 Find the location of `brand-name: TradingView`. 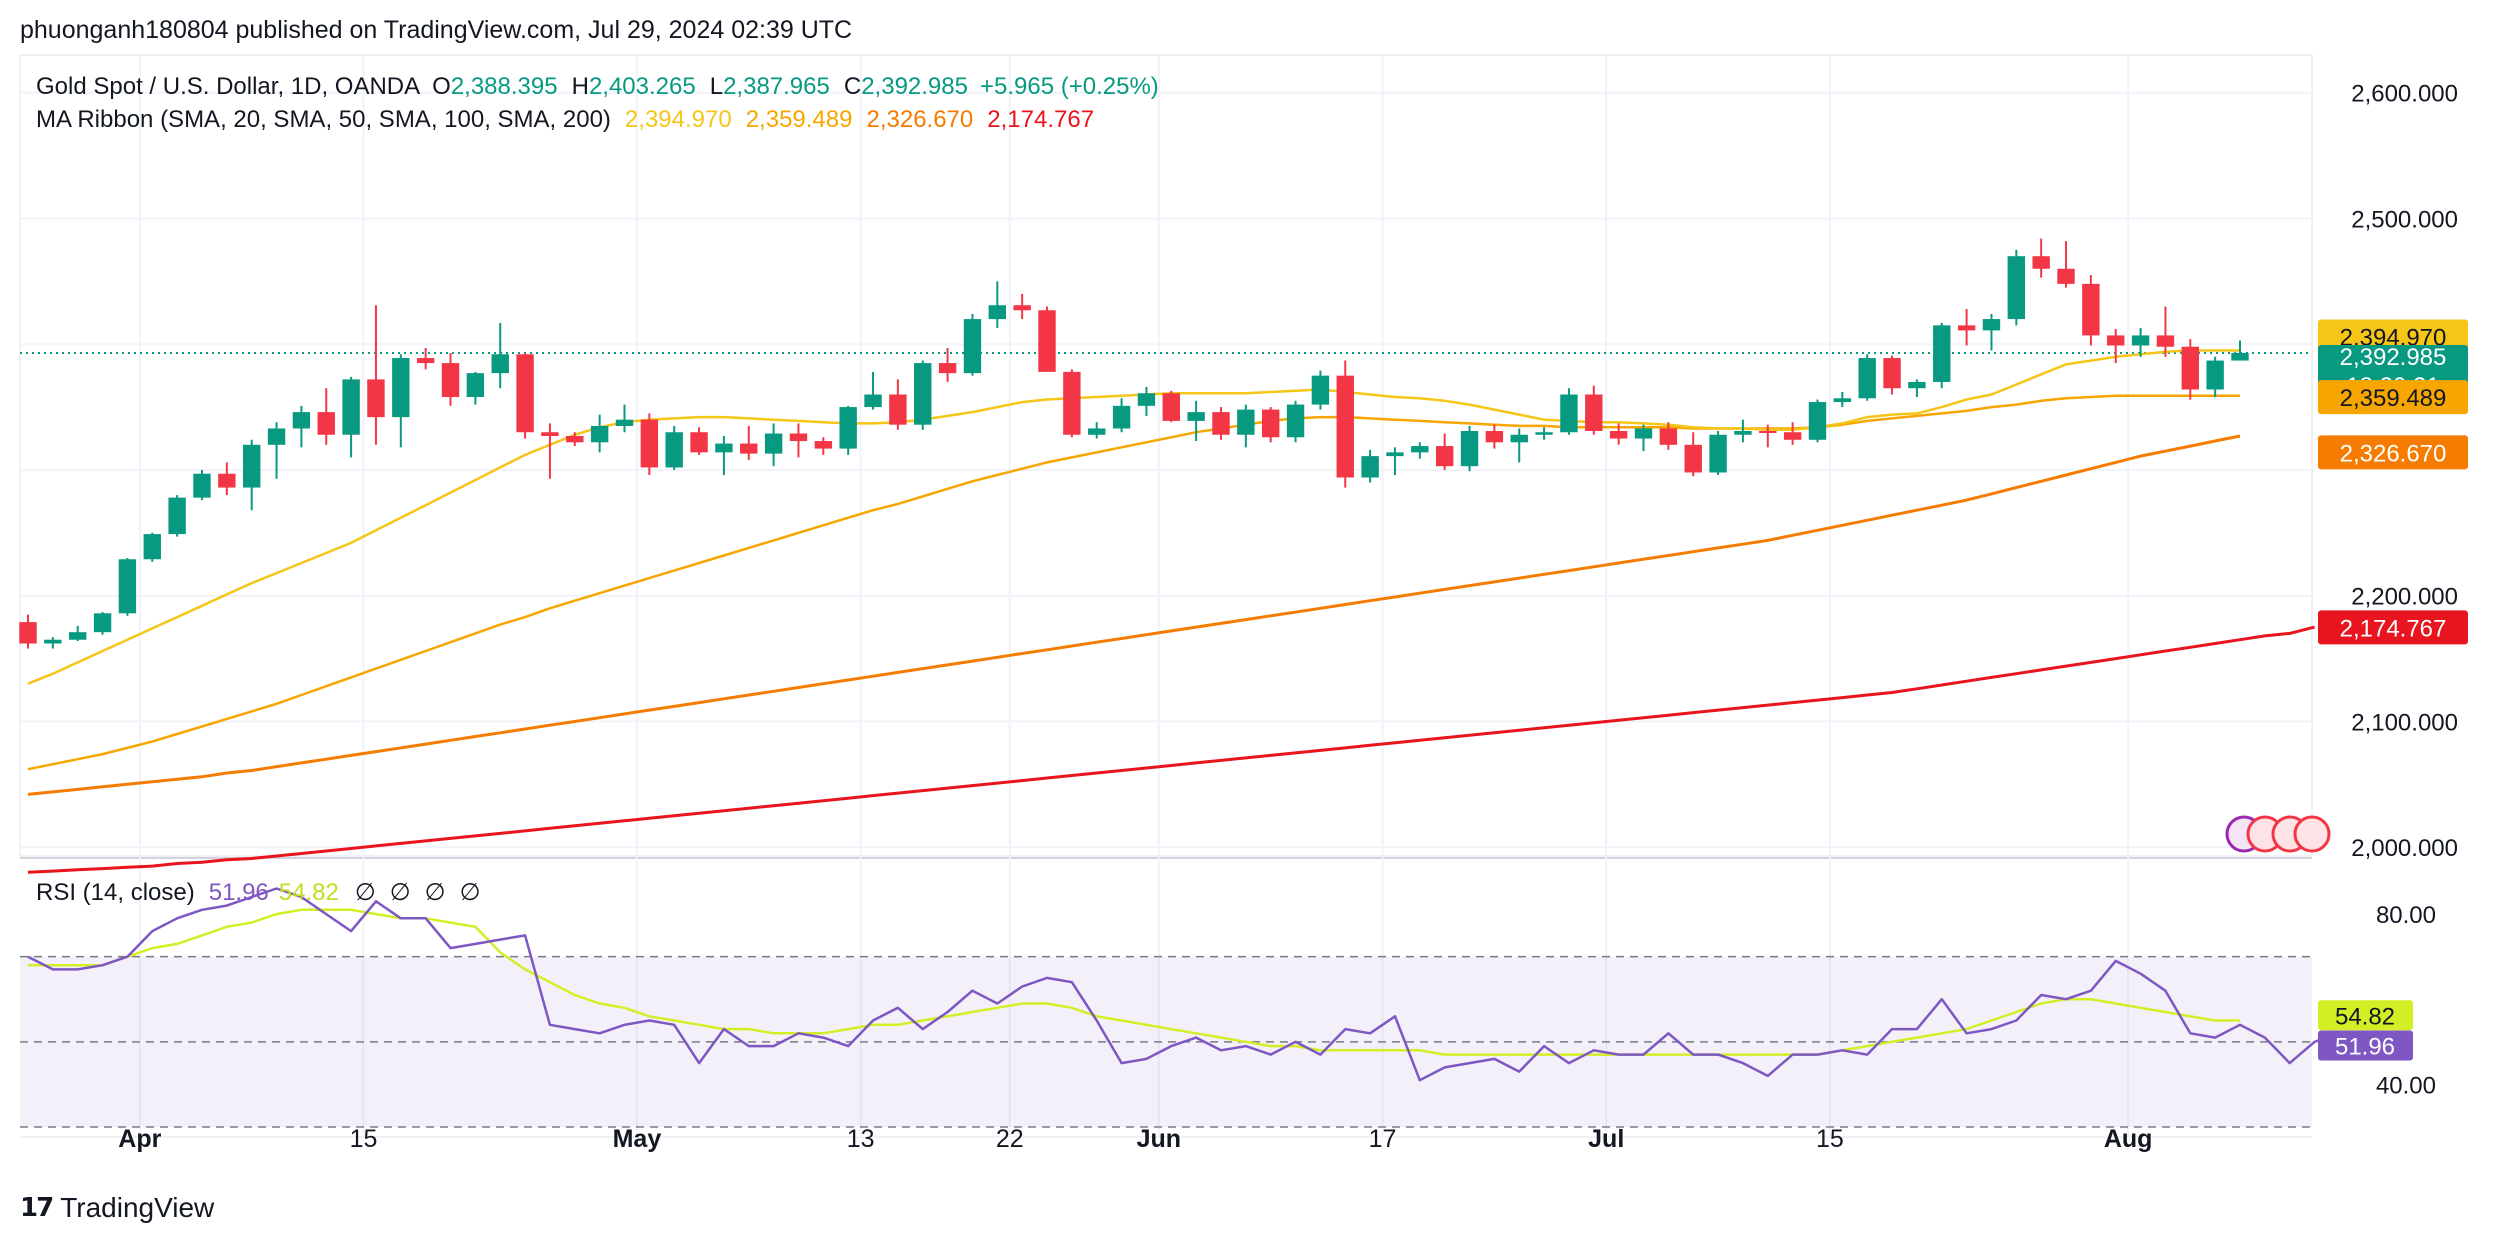

brand-name: TradingView is located at coordinates (137, 1207).